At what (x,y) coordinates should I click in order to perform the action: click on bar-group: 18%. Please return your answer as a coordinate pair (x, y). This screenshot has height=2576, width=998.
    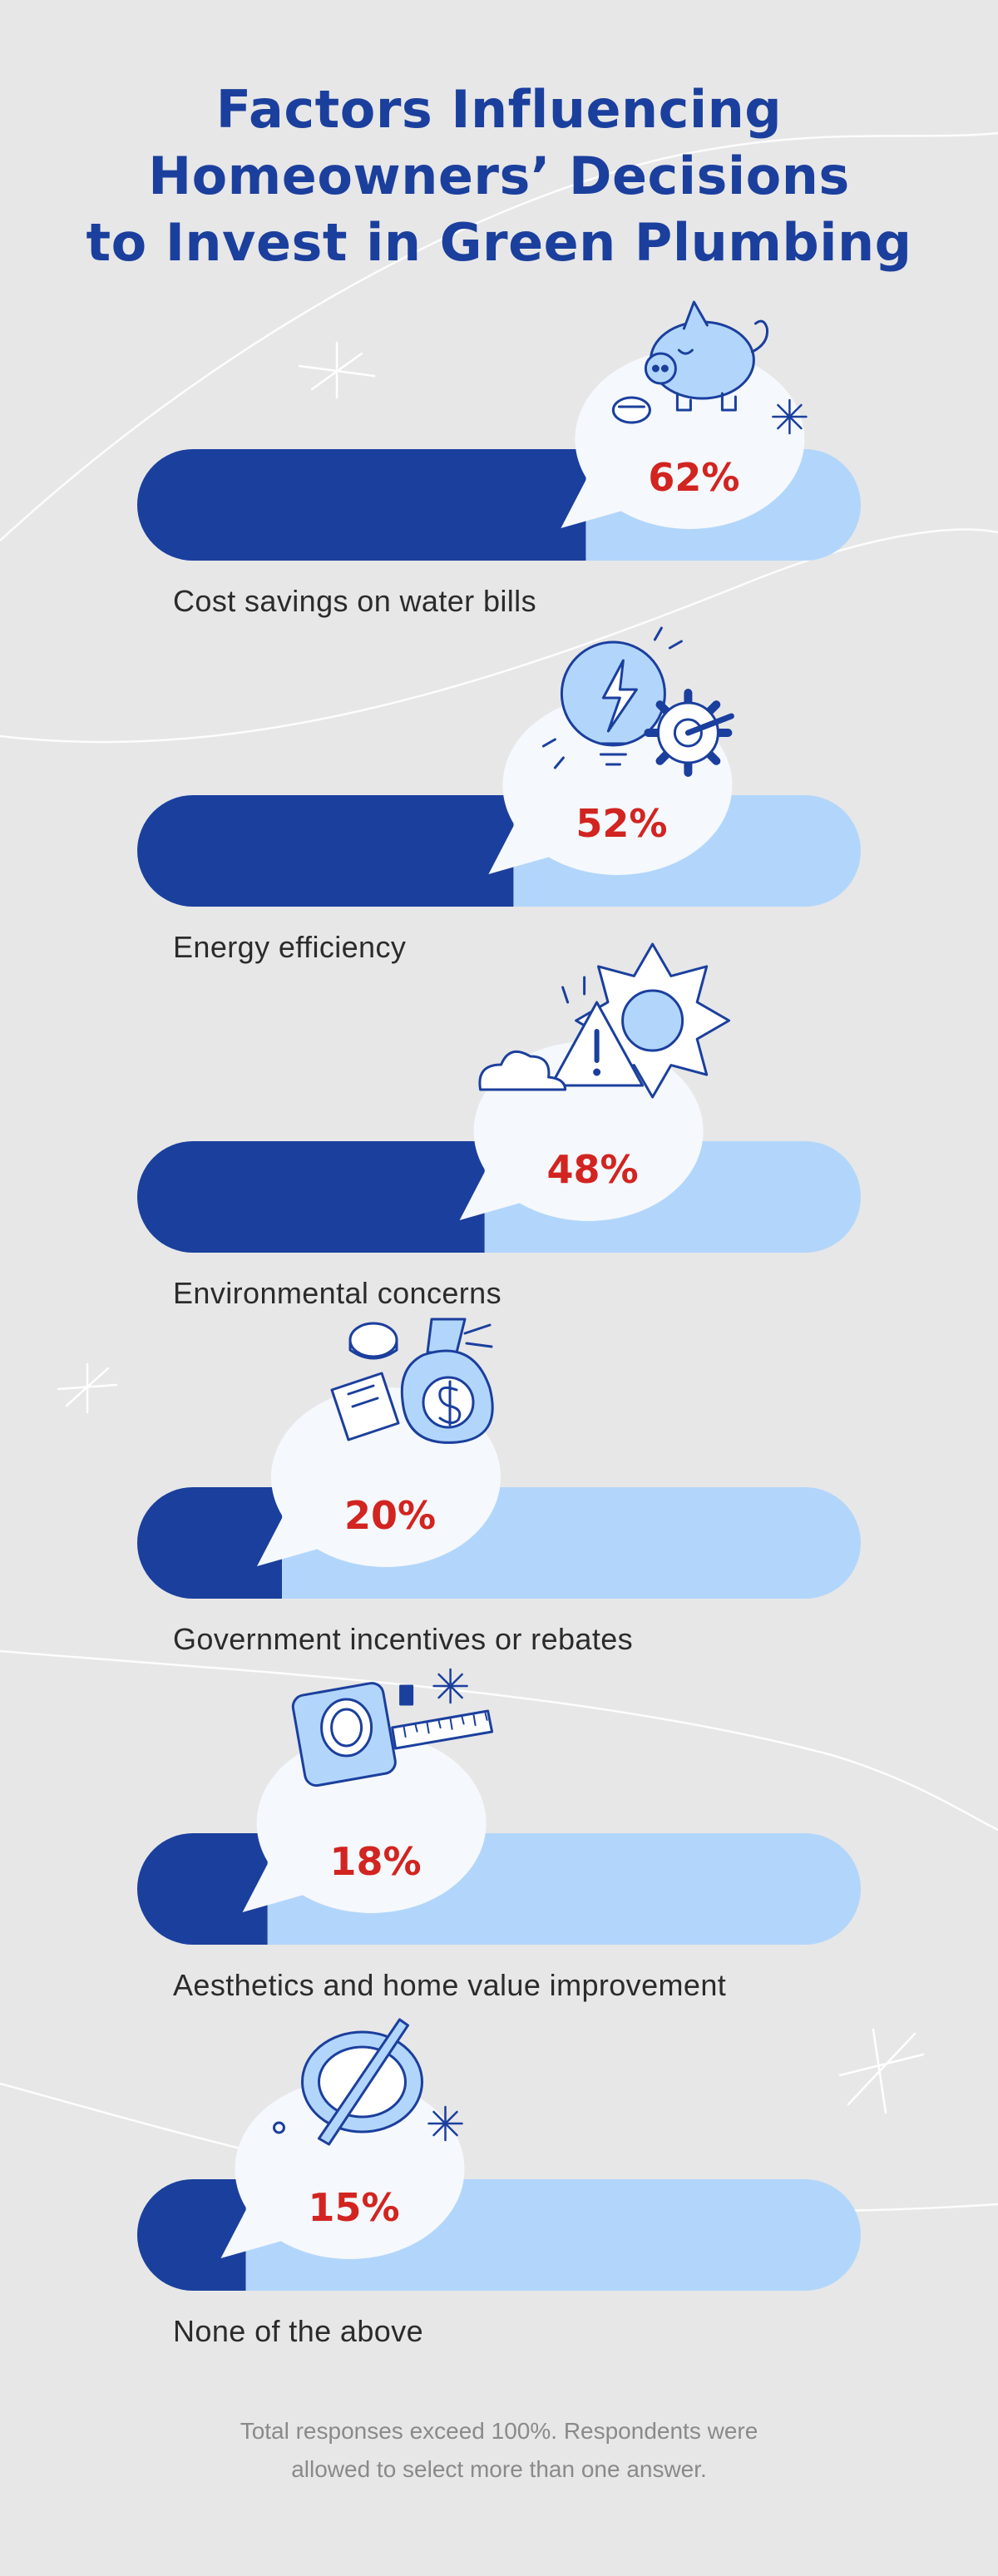
    Looking at the image, I should click on (499, 1806).